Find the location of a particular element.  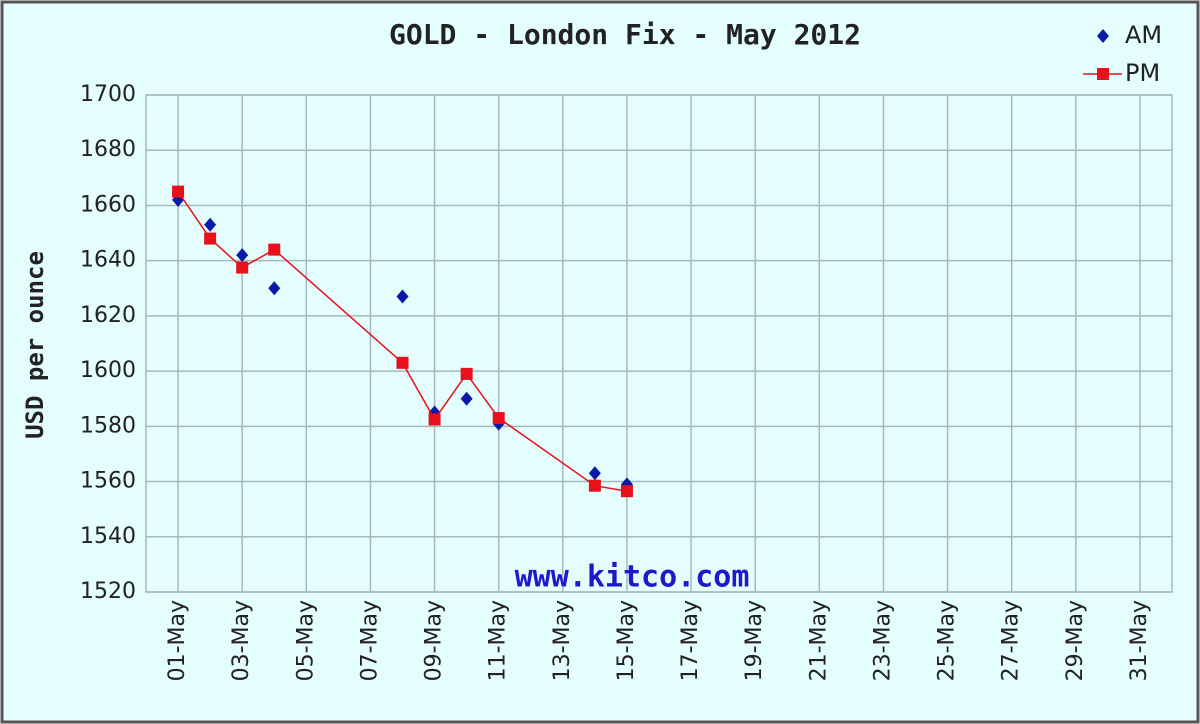

chart-title: GOLD - London Fix - May 2012 is located at coordinates (625, 34).